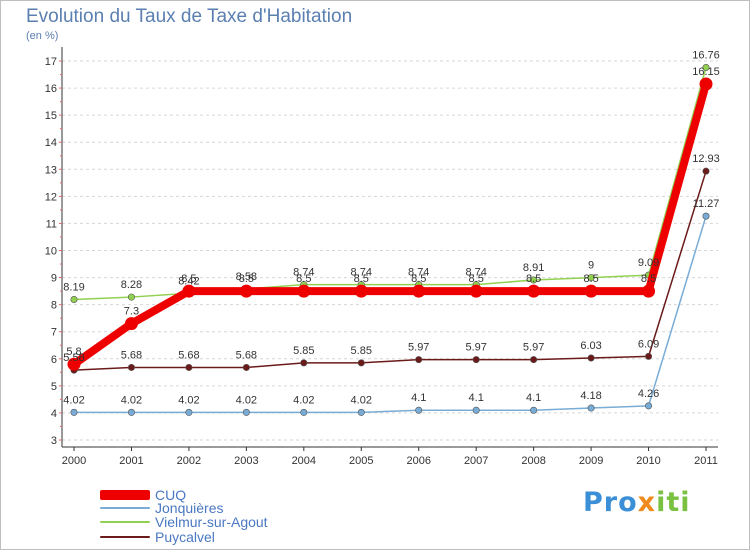 The image size is (750, 550). What do you see at coordinates (189, 508) in the screenshot?
I see `legend-label-jonquieres: Jonquières` at bounding box center [189, 508].